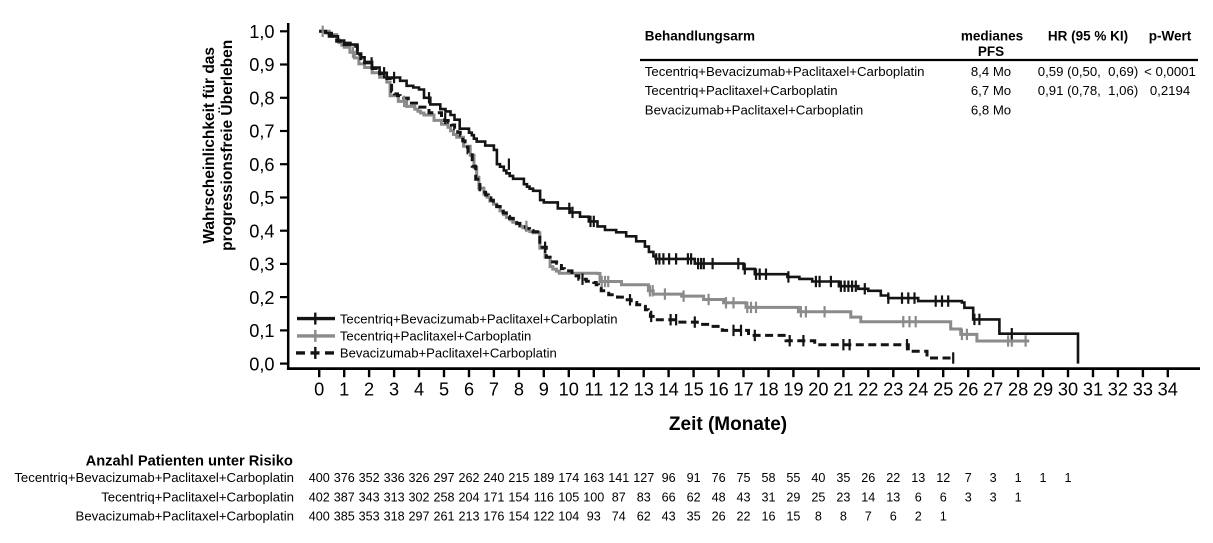 The height and width of the screenshot is (543, 1213). I want to click on svg-text: 376, so click(344, 478).